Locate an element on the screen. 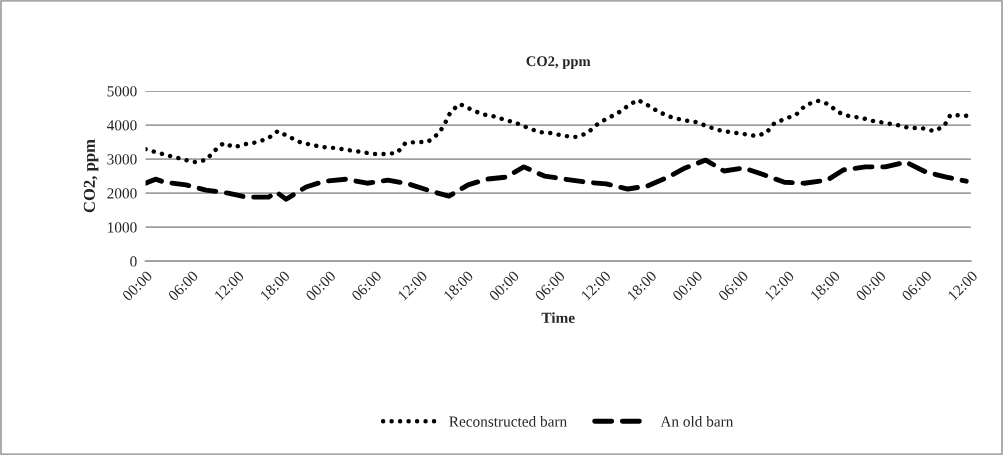 The height and width of the screenshot is (455, 1004). legend-label: An old barn is located at coordinates (697, 421).